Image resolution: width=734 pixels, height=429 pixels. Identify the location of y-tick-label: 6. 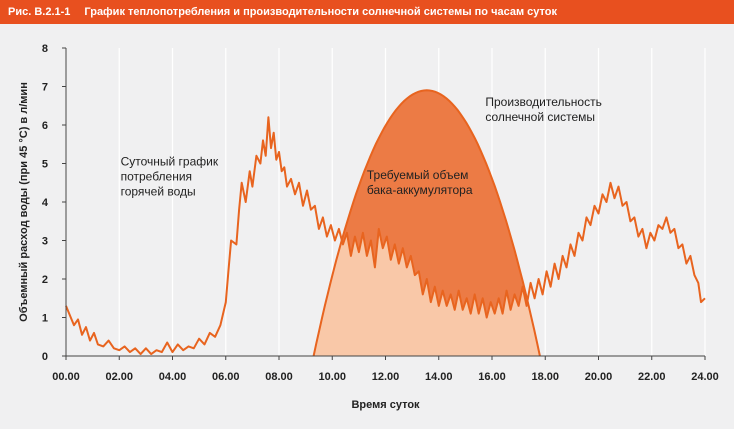
(45, 126).